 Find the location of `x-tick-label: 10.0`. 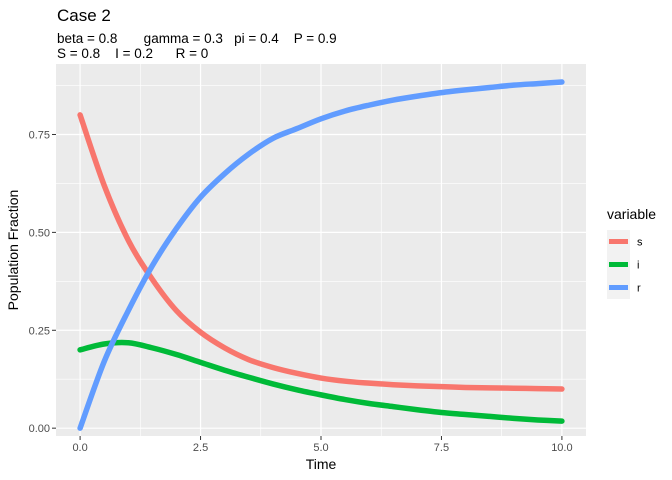

x-tick-label: 10.0 is located at coordinates (561, 448).